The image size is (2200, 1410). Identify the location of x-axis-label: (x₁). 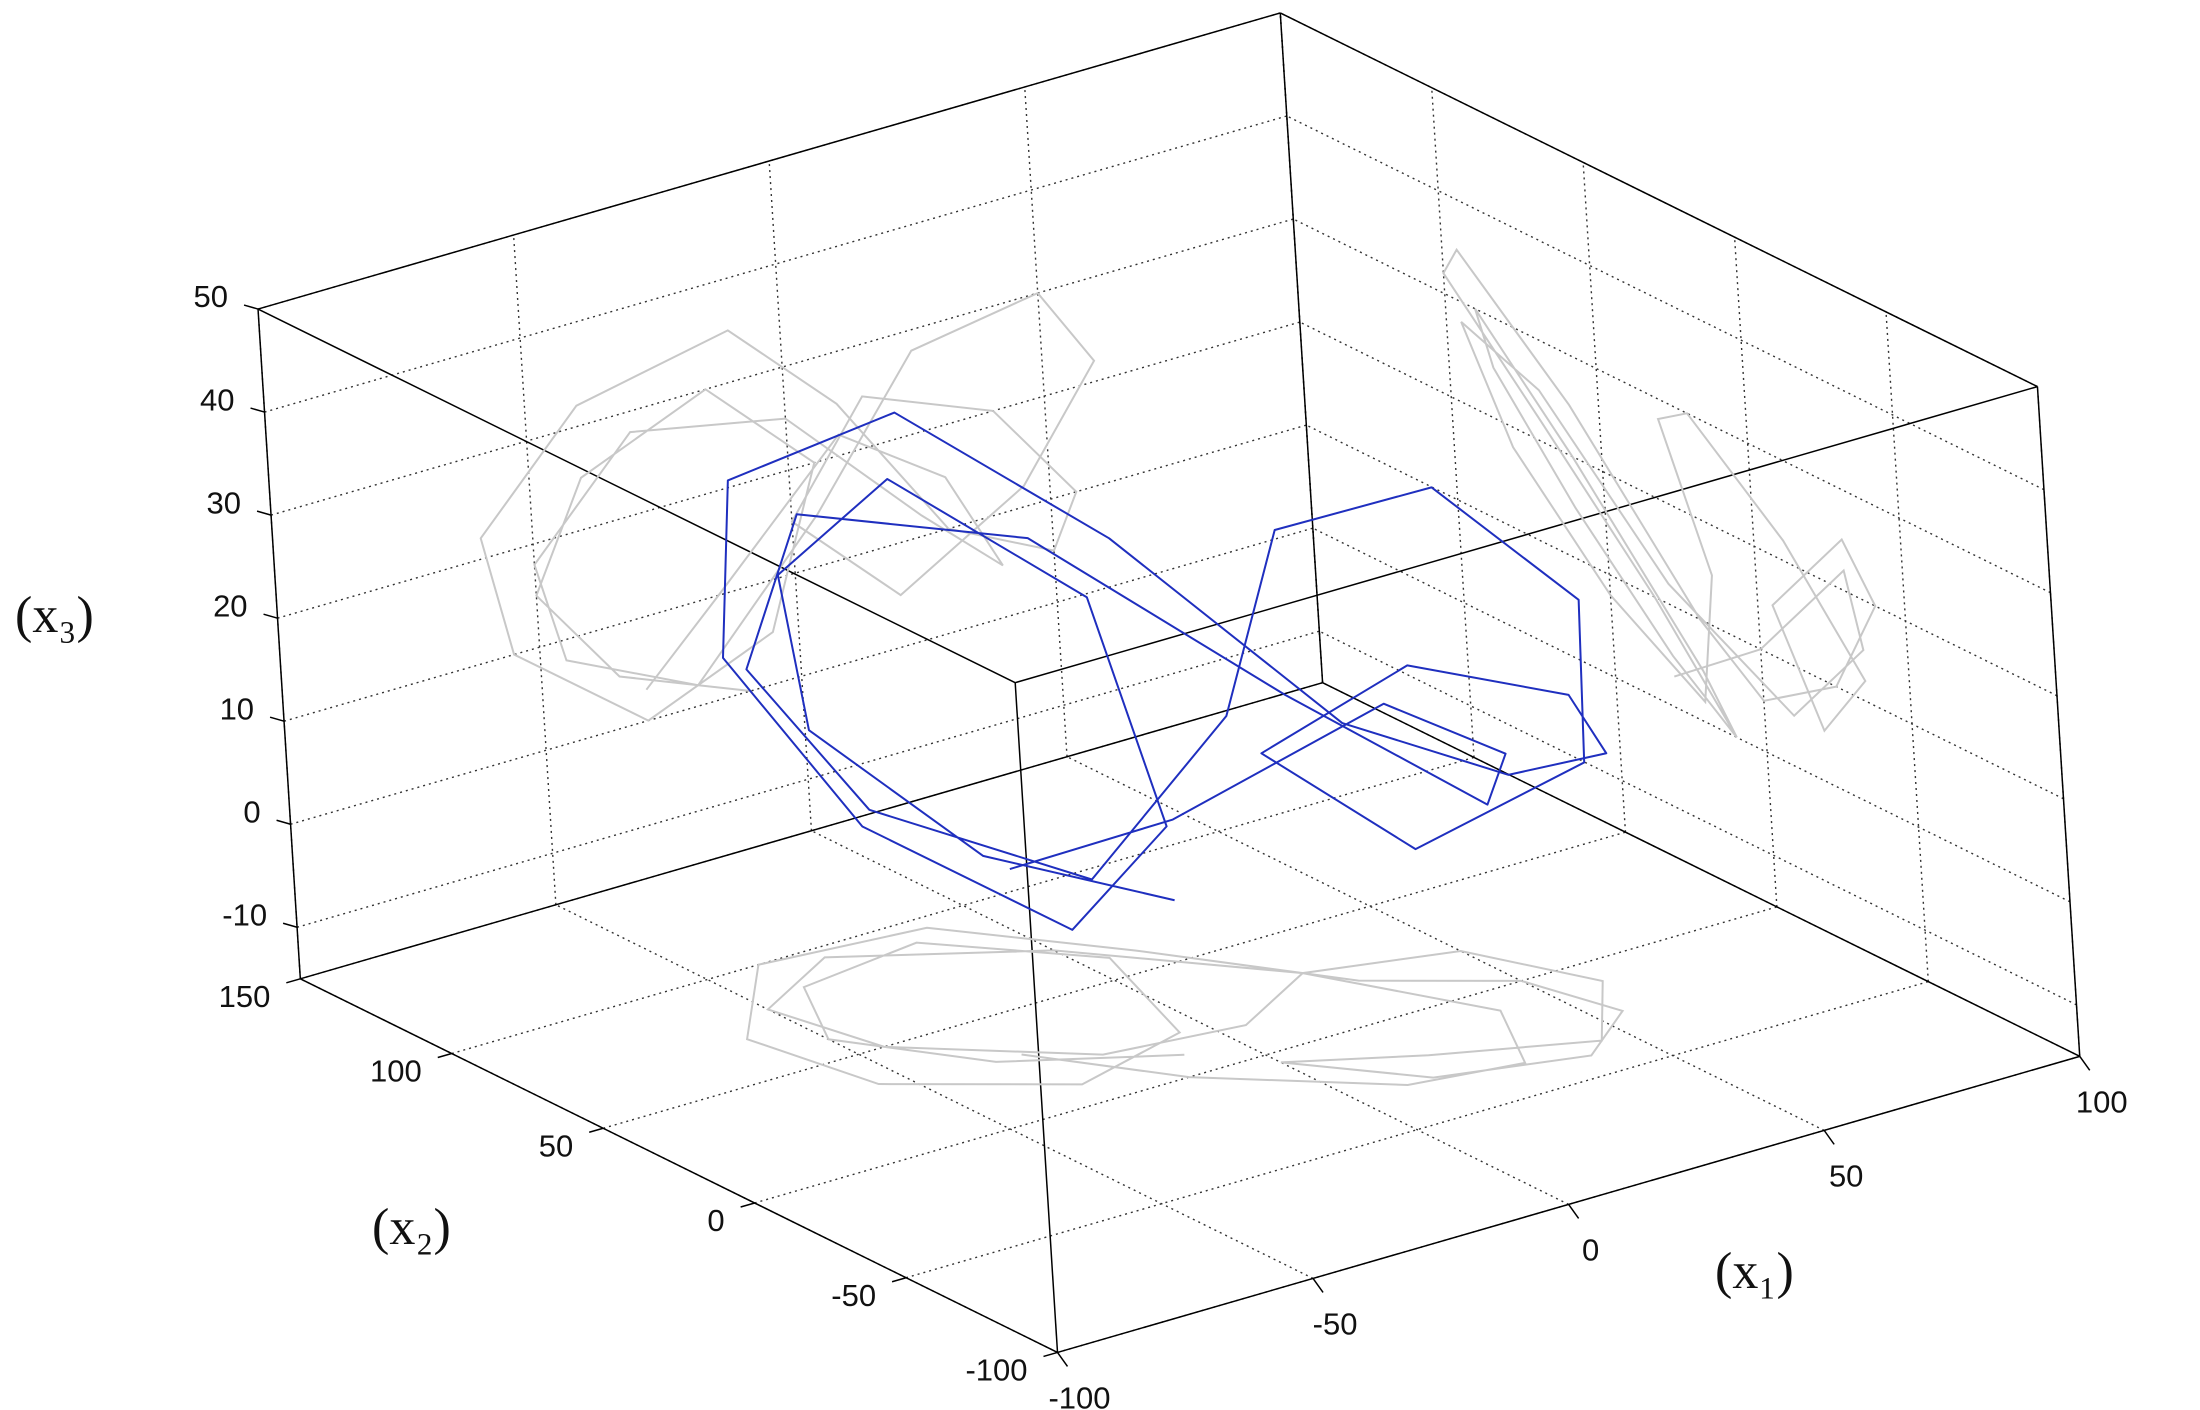
(1754, 1271).